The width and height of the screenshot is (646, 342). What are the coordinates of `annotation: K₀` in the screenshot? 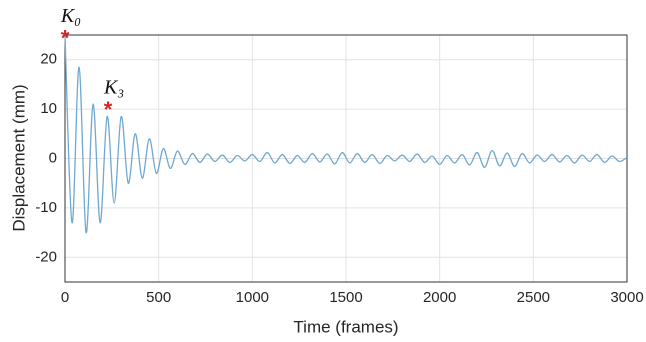 It's located at (70, 16).